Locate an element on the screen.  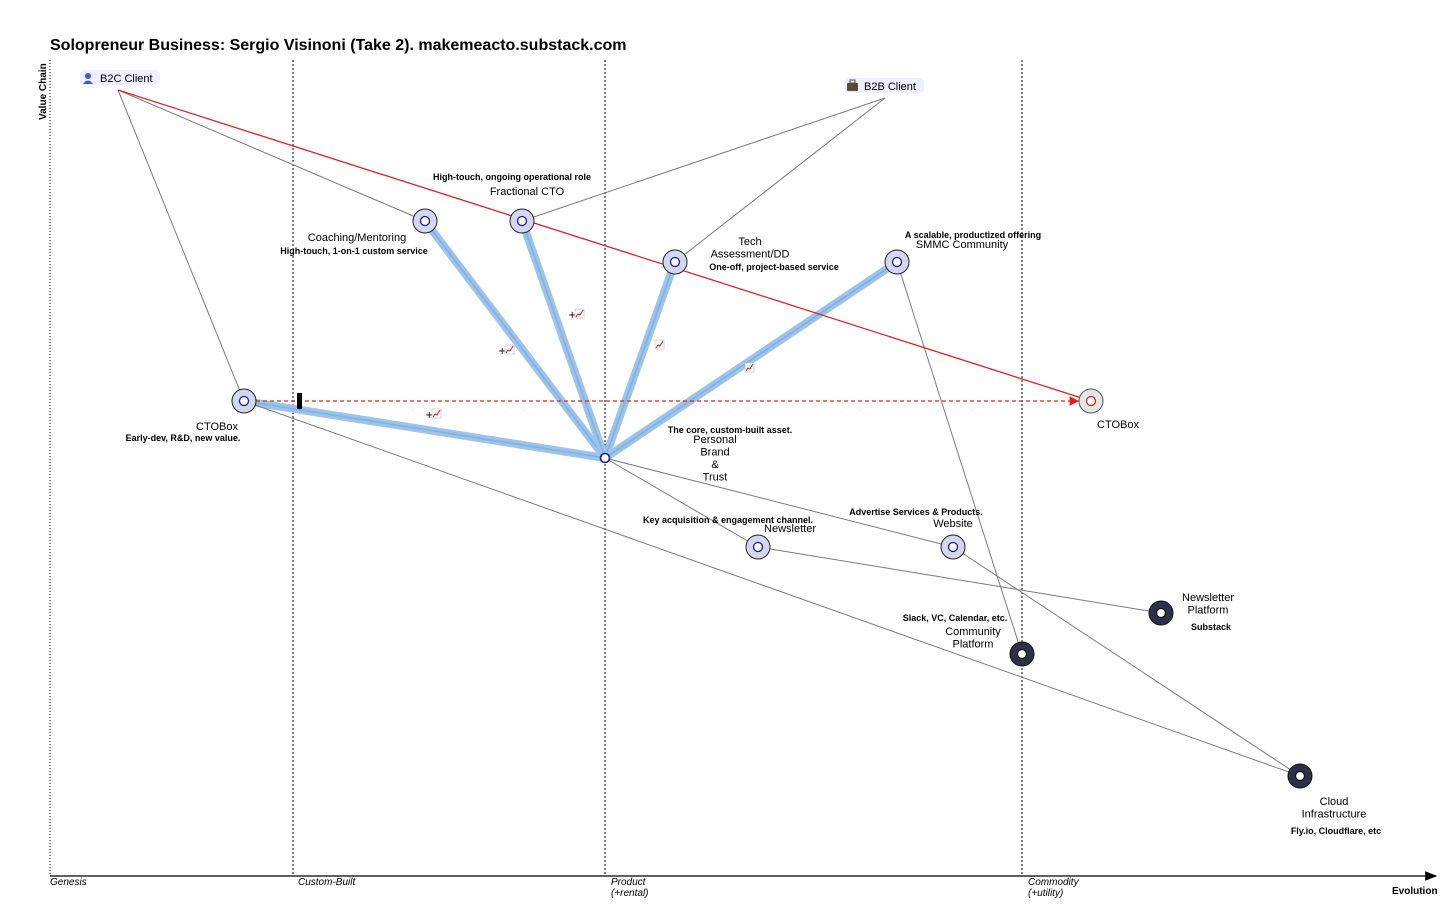
component-name-tech: Tech is located at coordinates (749, 242).